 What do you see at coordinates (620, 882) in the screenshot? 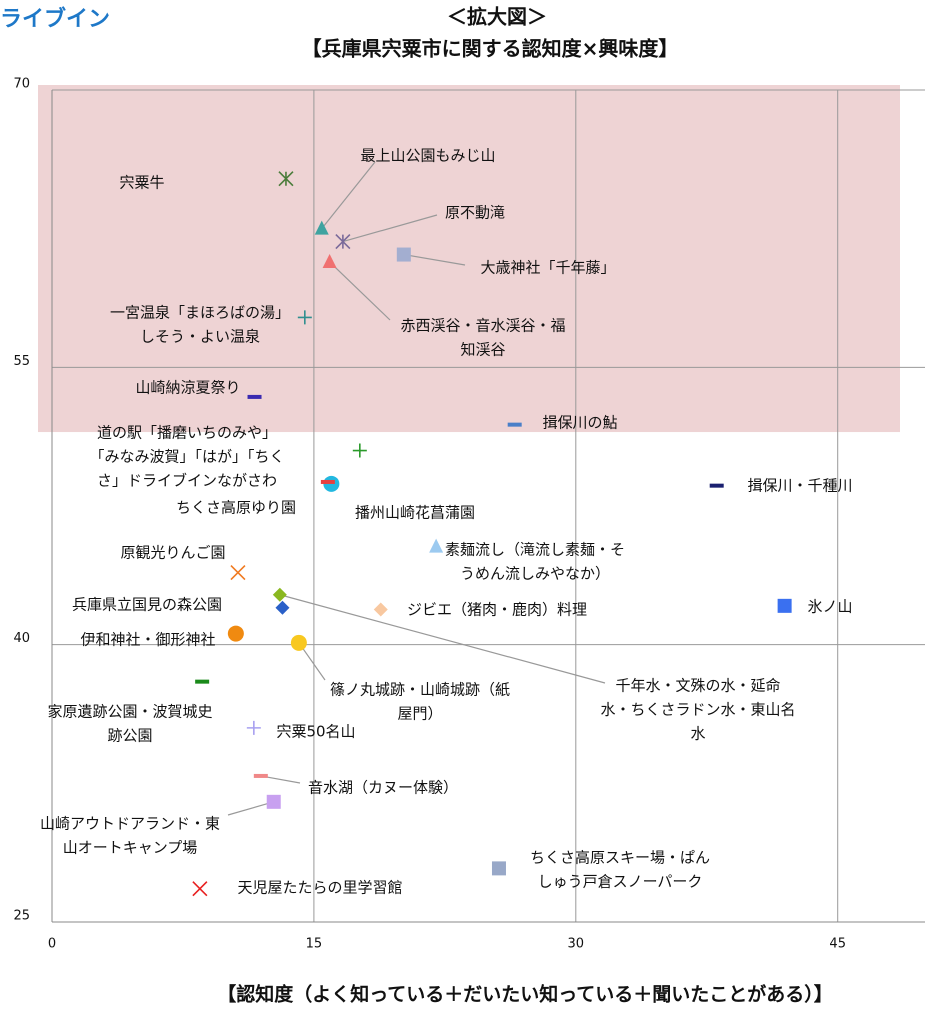
I see `point-label: しゅう戸倉スノーパーク` at bounding box center [620, 882].